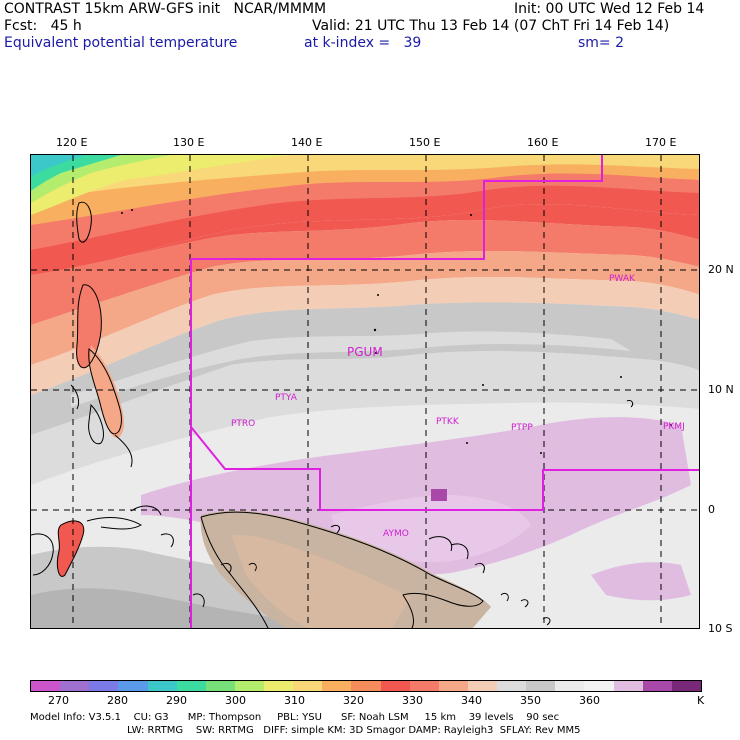 The width and height of the screenshot is (740, 740). Describe the element at coordinates (117, 700) in the screenshot. I see `colorbar-label-280: 280` at that location.